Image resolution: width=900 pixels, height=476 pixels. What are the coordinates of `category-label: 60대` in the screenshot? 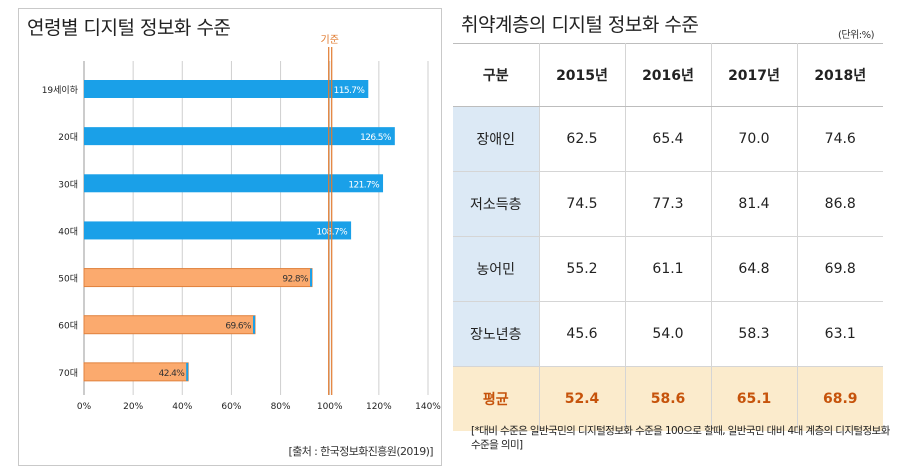 It's located at (68, 326).